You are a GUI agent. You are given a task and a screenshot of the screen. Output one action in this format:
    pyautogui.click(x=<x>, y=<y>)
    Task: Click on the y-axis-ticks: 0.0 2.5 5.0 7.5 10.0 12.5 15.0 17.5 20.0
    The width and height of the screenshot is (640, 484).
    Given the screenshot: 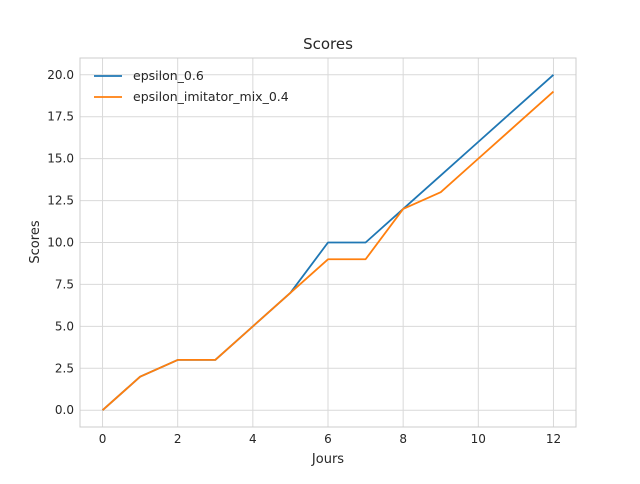 What is the action you would take?
    pyautogui.click(x=60, y=242)
    